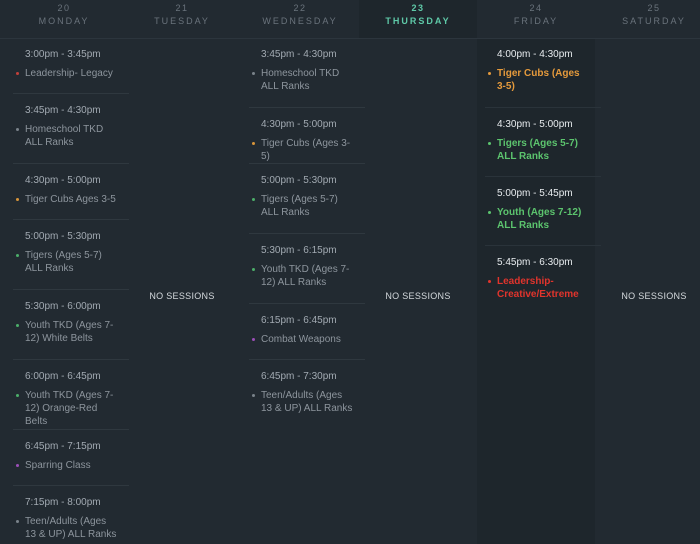  What do you see at coordinates (418, 296) in the screenshot?
I see `no-sessions-label: NO SESSIONS` at bounding box center [418, 296].